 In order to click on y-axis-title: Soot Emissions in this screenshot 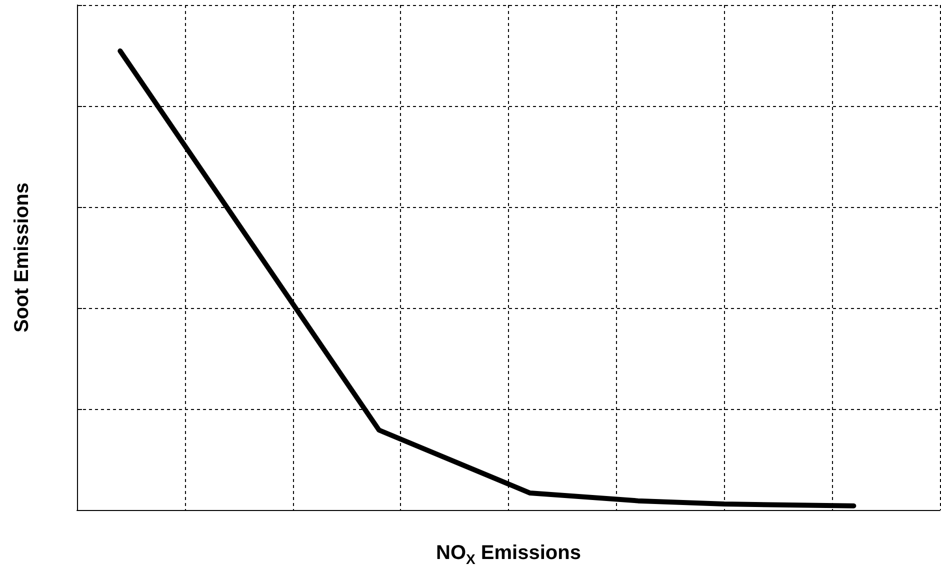, I will do `click(22, 257)`.